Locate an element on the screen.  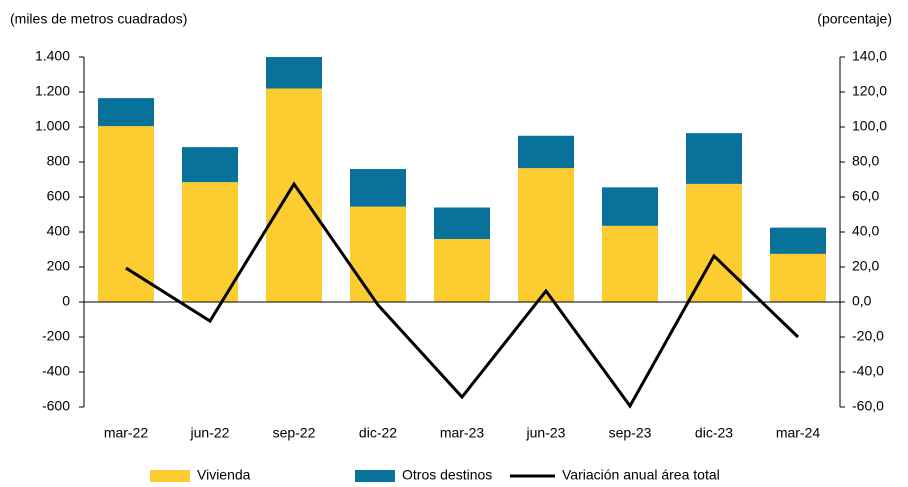
y2-tick-label: 60,0 is located at coordinates (865, 196).